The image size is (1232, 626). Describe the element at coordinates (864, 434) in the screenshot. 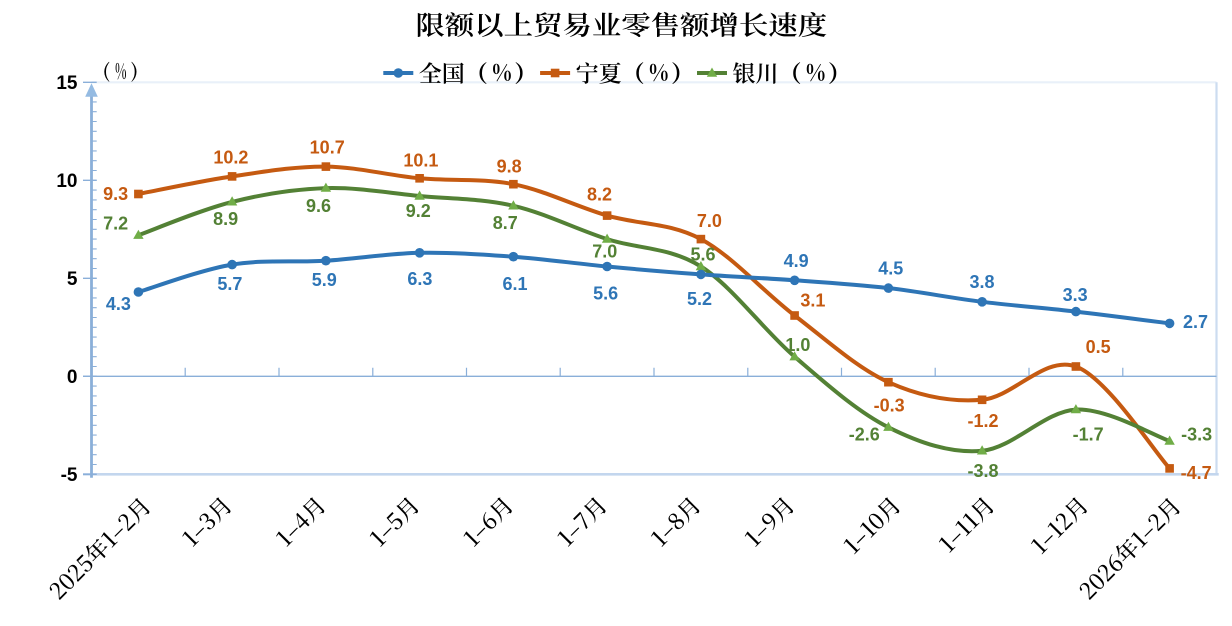

I see `svg-text: -2.6` at that location.